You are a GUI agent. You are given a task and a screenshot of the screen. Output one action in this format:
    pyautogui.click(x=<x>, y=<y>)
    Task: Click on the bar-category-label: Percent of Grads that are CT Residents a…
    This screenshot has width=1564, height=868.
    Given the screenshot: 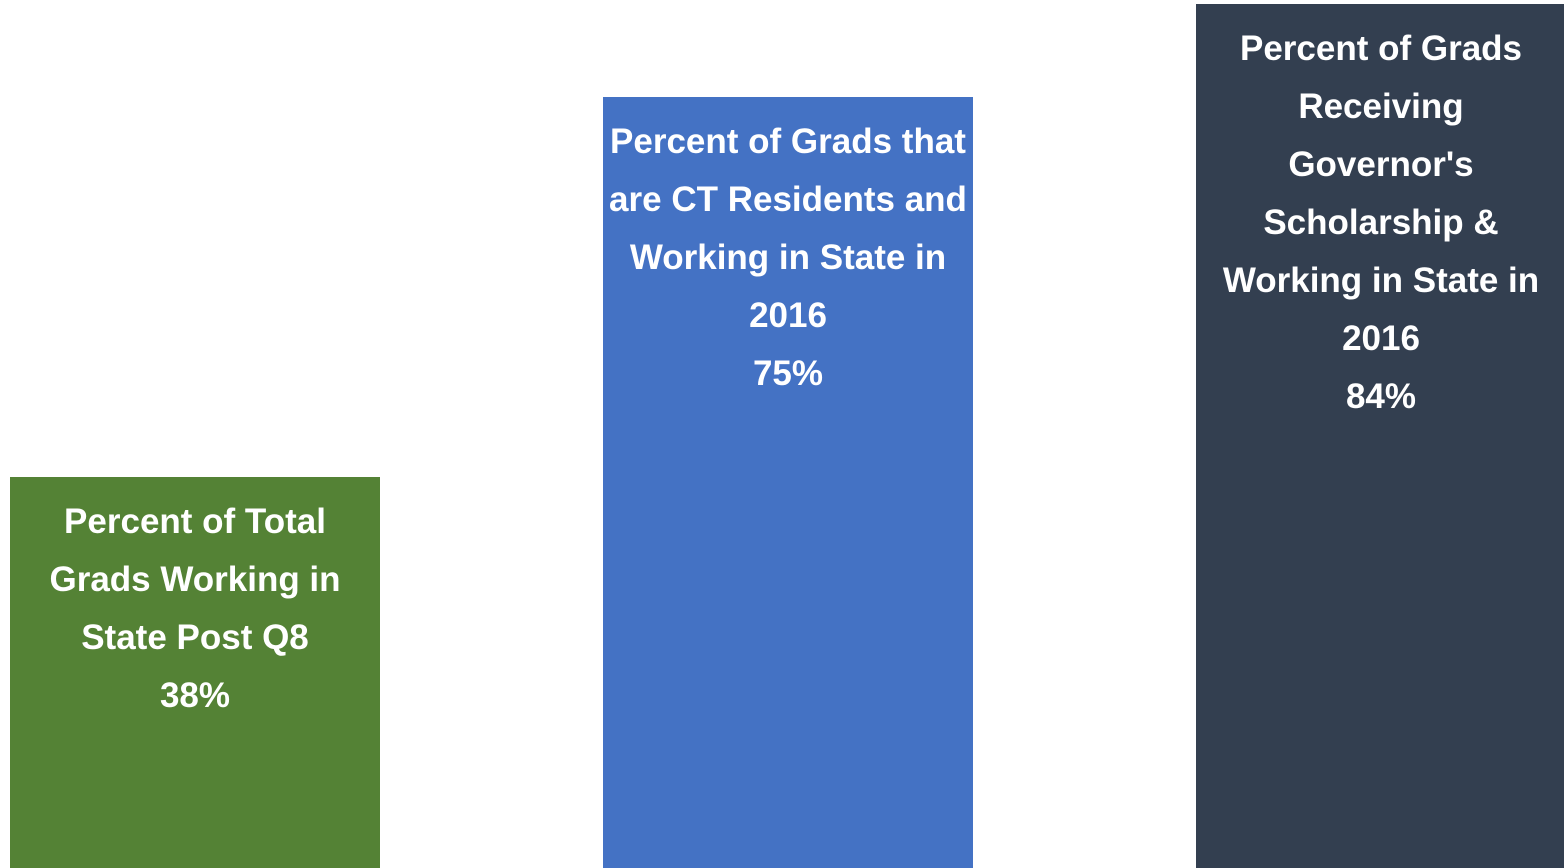 What is the action you would take?
    pyautogui.click(x=788, y=228)
    